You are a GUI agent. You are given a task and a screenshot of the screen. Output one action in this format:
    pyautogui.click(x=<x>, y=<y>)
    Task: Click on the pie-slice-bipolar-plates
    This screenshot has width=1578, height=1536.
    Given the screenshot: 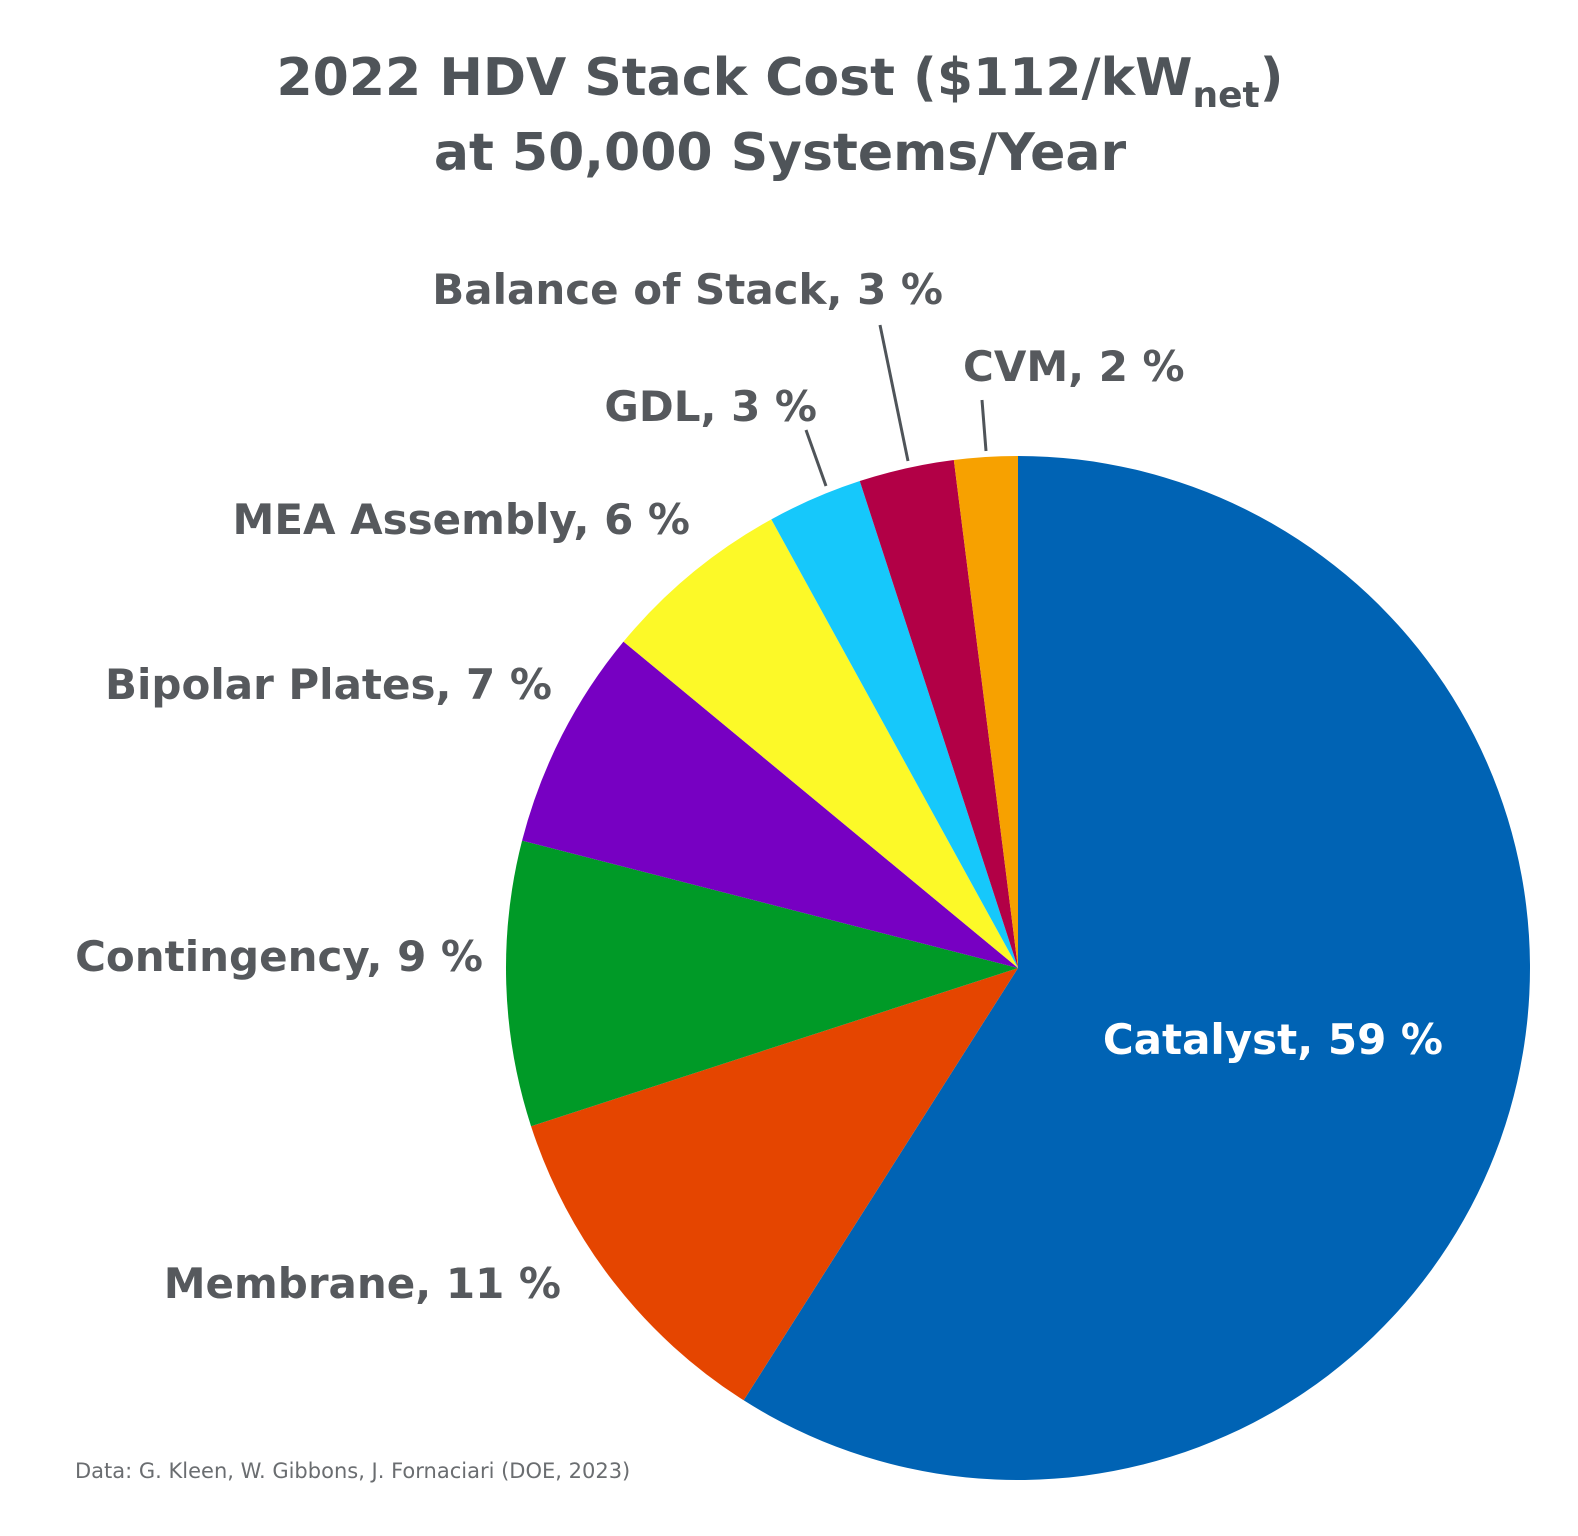 What is the action you would take?
    pyautogui.click(x=770, y=804)
    